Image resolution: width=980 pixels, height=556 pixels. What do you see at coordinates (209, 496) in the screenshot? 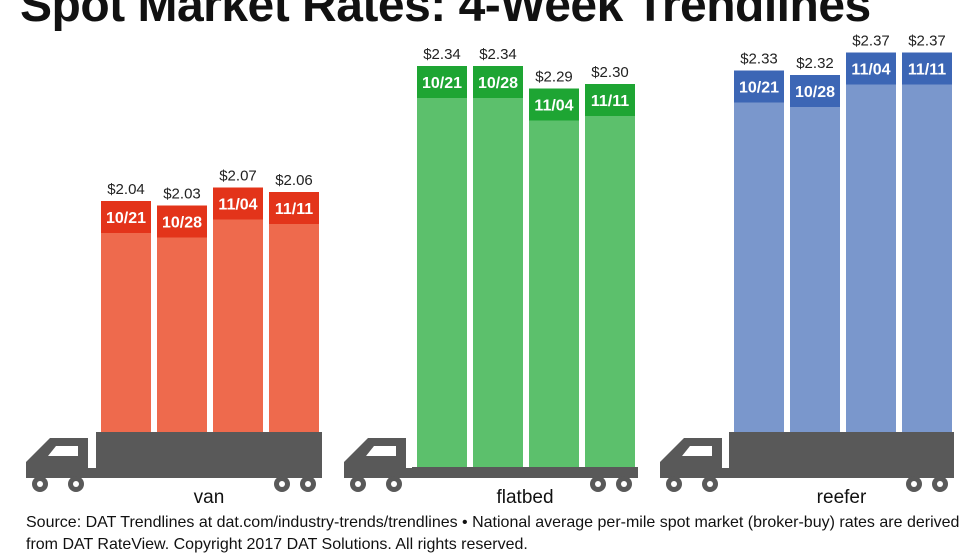
I see `group-label-van: van` at bounding box center [209, 496].